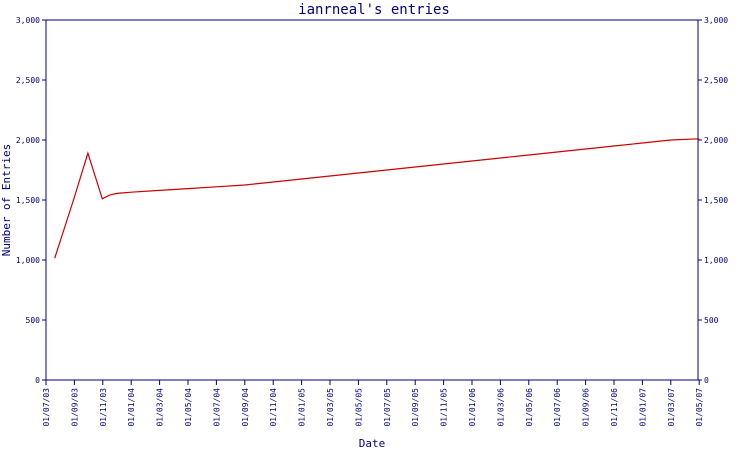 The width and height of the screenshot is (750, 450). I want to click on x-tick-label: 01/07/03, so click(46, 407).